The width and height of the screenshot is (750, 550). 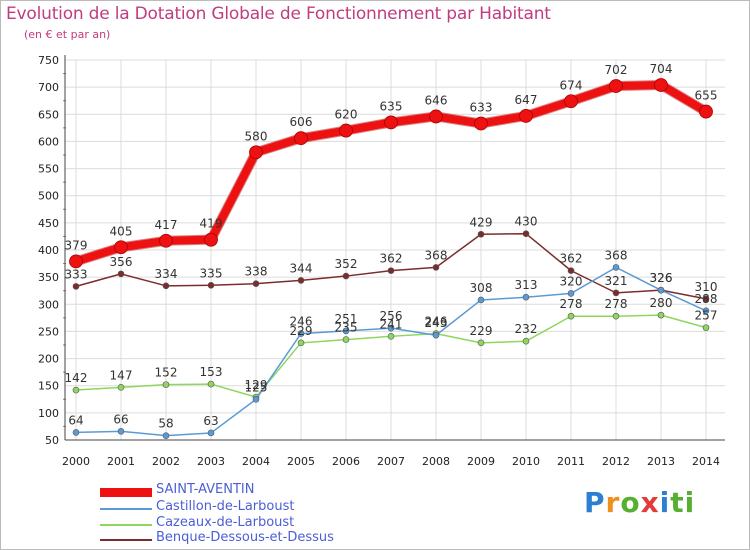 What do you see at coordinates (661, 303) in the screenshot?
I see `data-label-cazeaux: 280` at bounding box center [661, 303].